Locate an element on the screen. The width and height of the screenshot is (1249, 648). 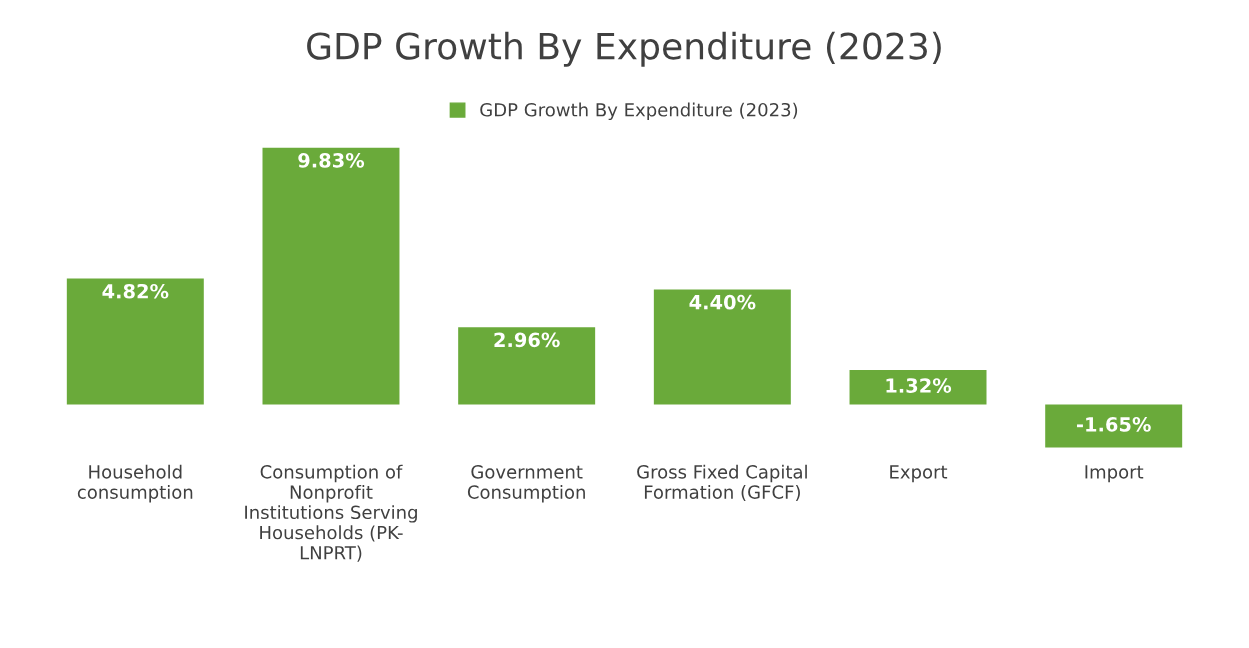
chart-title: GDP Growth By Expenditure (2023) is located at coordinates (624, 49).